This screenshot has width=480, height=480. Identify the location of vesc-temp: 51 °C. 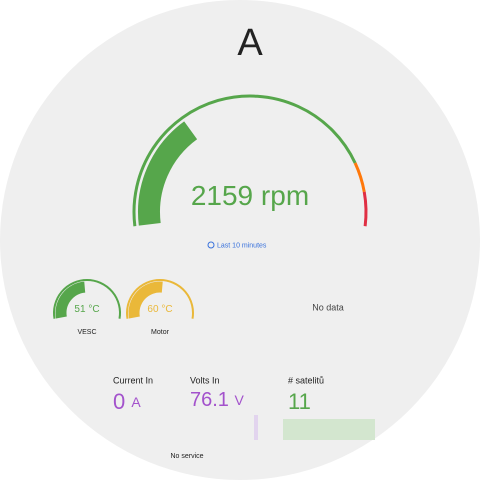
(86, 309).